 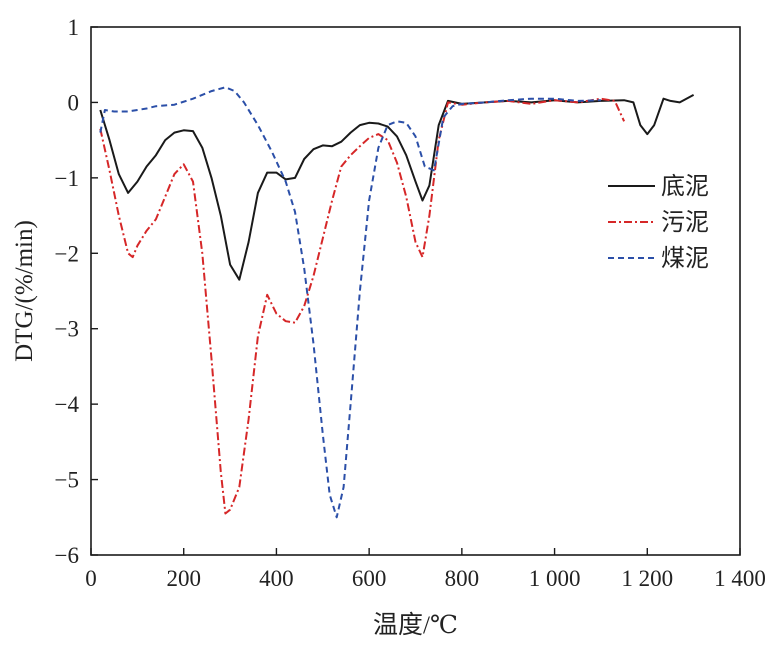 What do you see at coordinates (647, 578) in the screenshot?
I see `x-tick-label: 1 200` at bounding box center [647, 578].